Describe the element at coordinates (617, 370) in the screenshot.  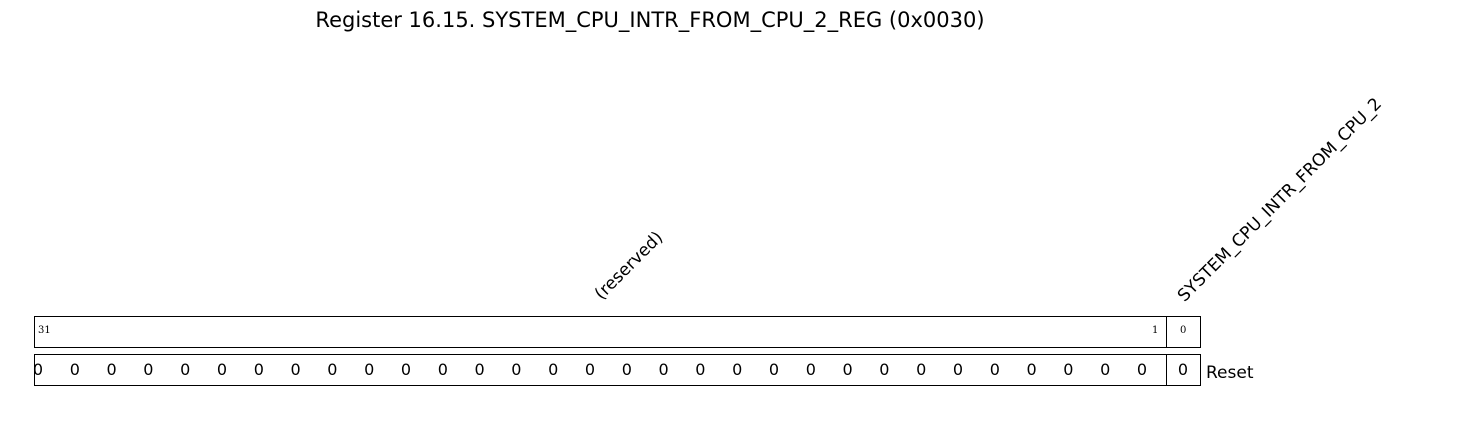
I see `reset-values-row: 0 0 0 0 0 0 0 0 0 0 0 0 0 0 0 0 0 0 0 0 0 0 0 0 0 0 0 0 0 0 0 0` at that location.